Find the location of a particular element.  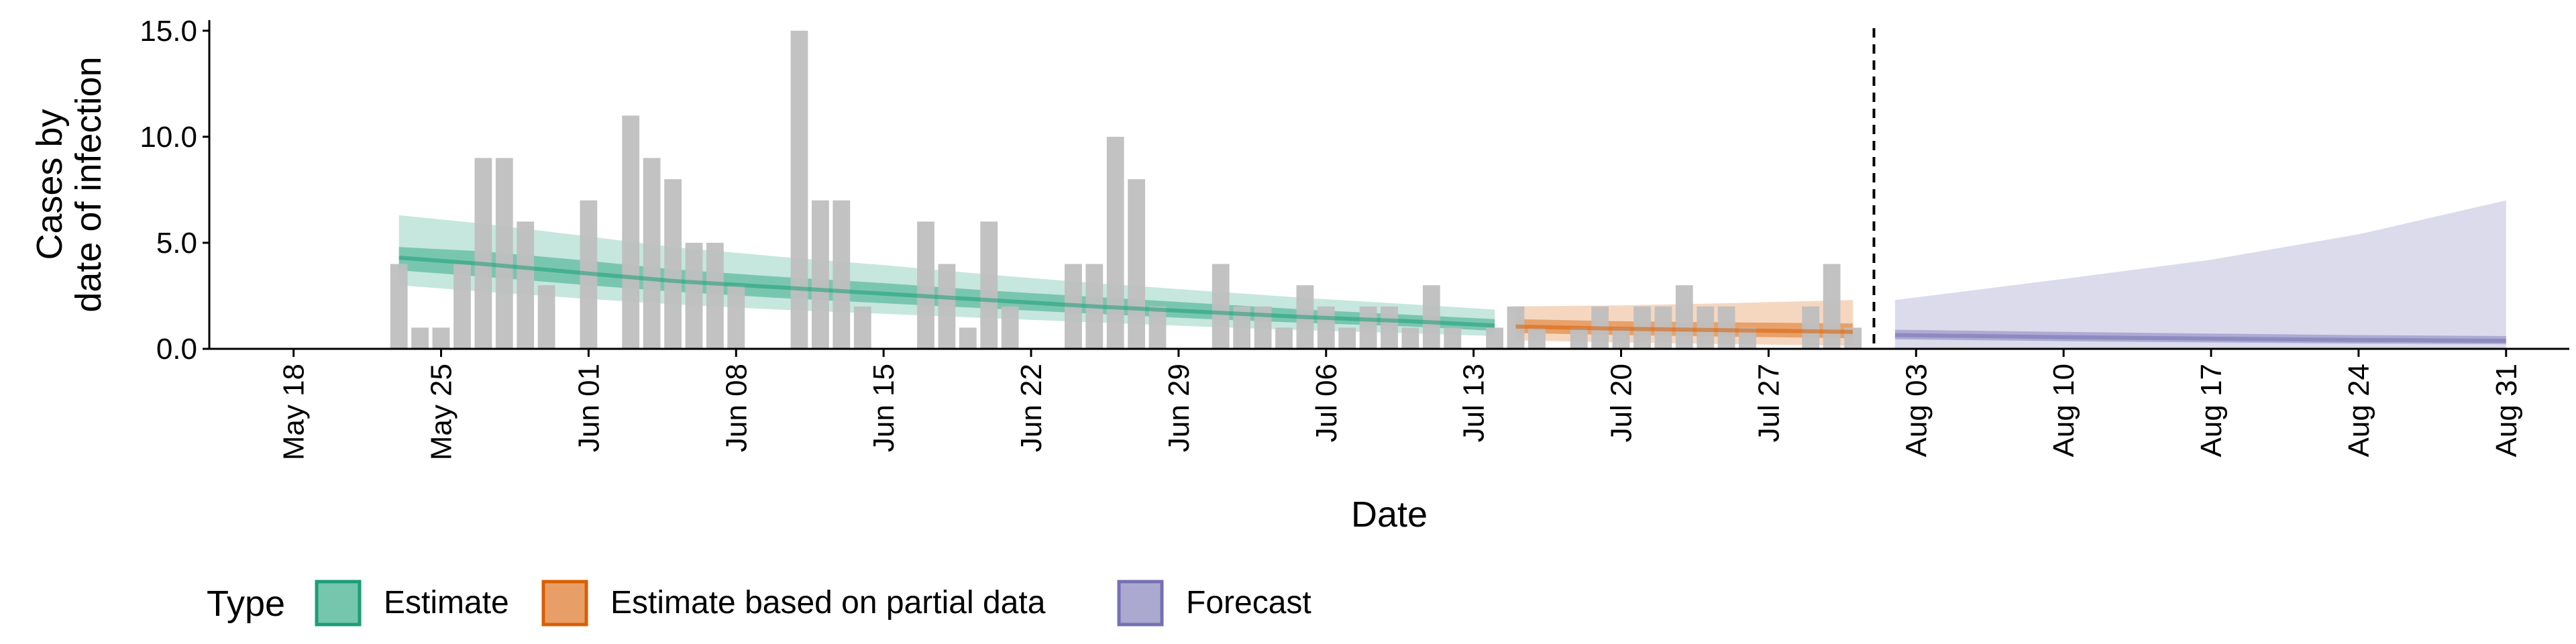

y-axis-title-line-1: Cases by is located at coordinates (50, 184).